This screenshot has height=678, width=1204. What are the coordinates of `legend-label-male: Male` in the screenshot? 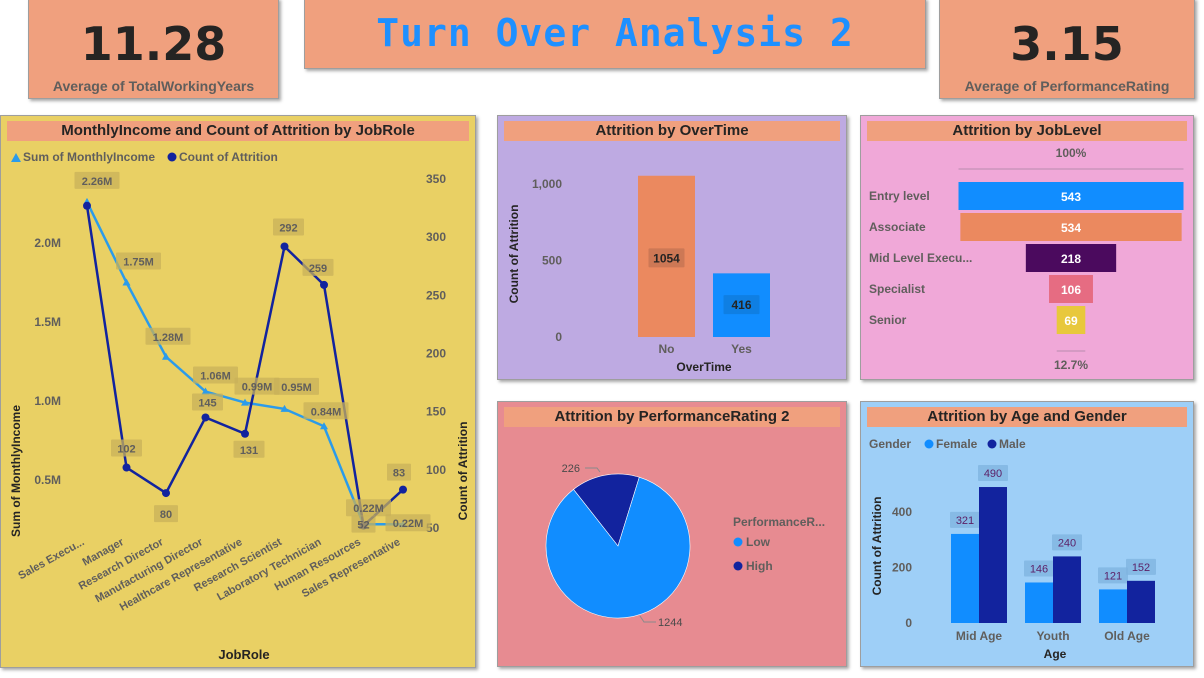 It's located at (1012, 444).